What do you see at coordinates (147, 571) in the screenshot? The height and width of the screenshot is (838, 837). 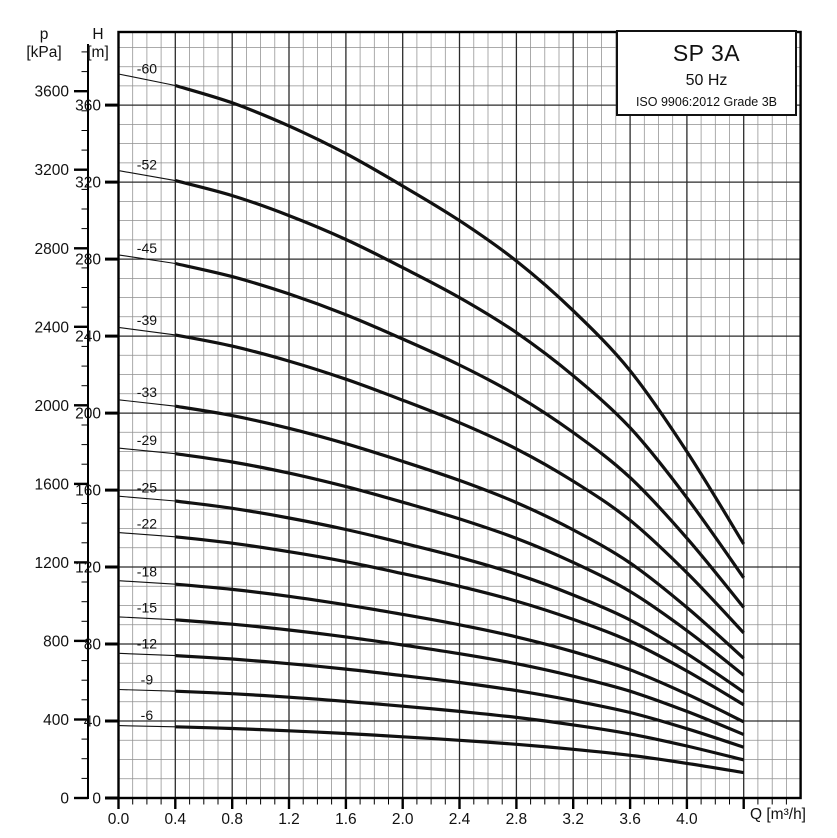 I see `curve-label-18: -18` at bounding box center [147, 571].